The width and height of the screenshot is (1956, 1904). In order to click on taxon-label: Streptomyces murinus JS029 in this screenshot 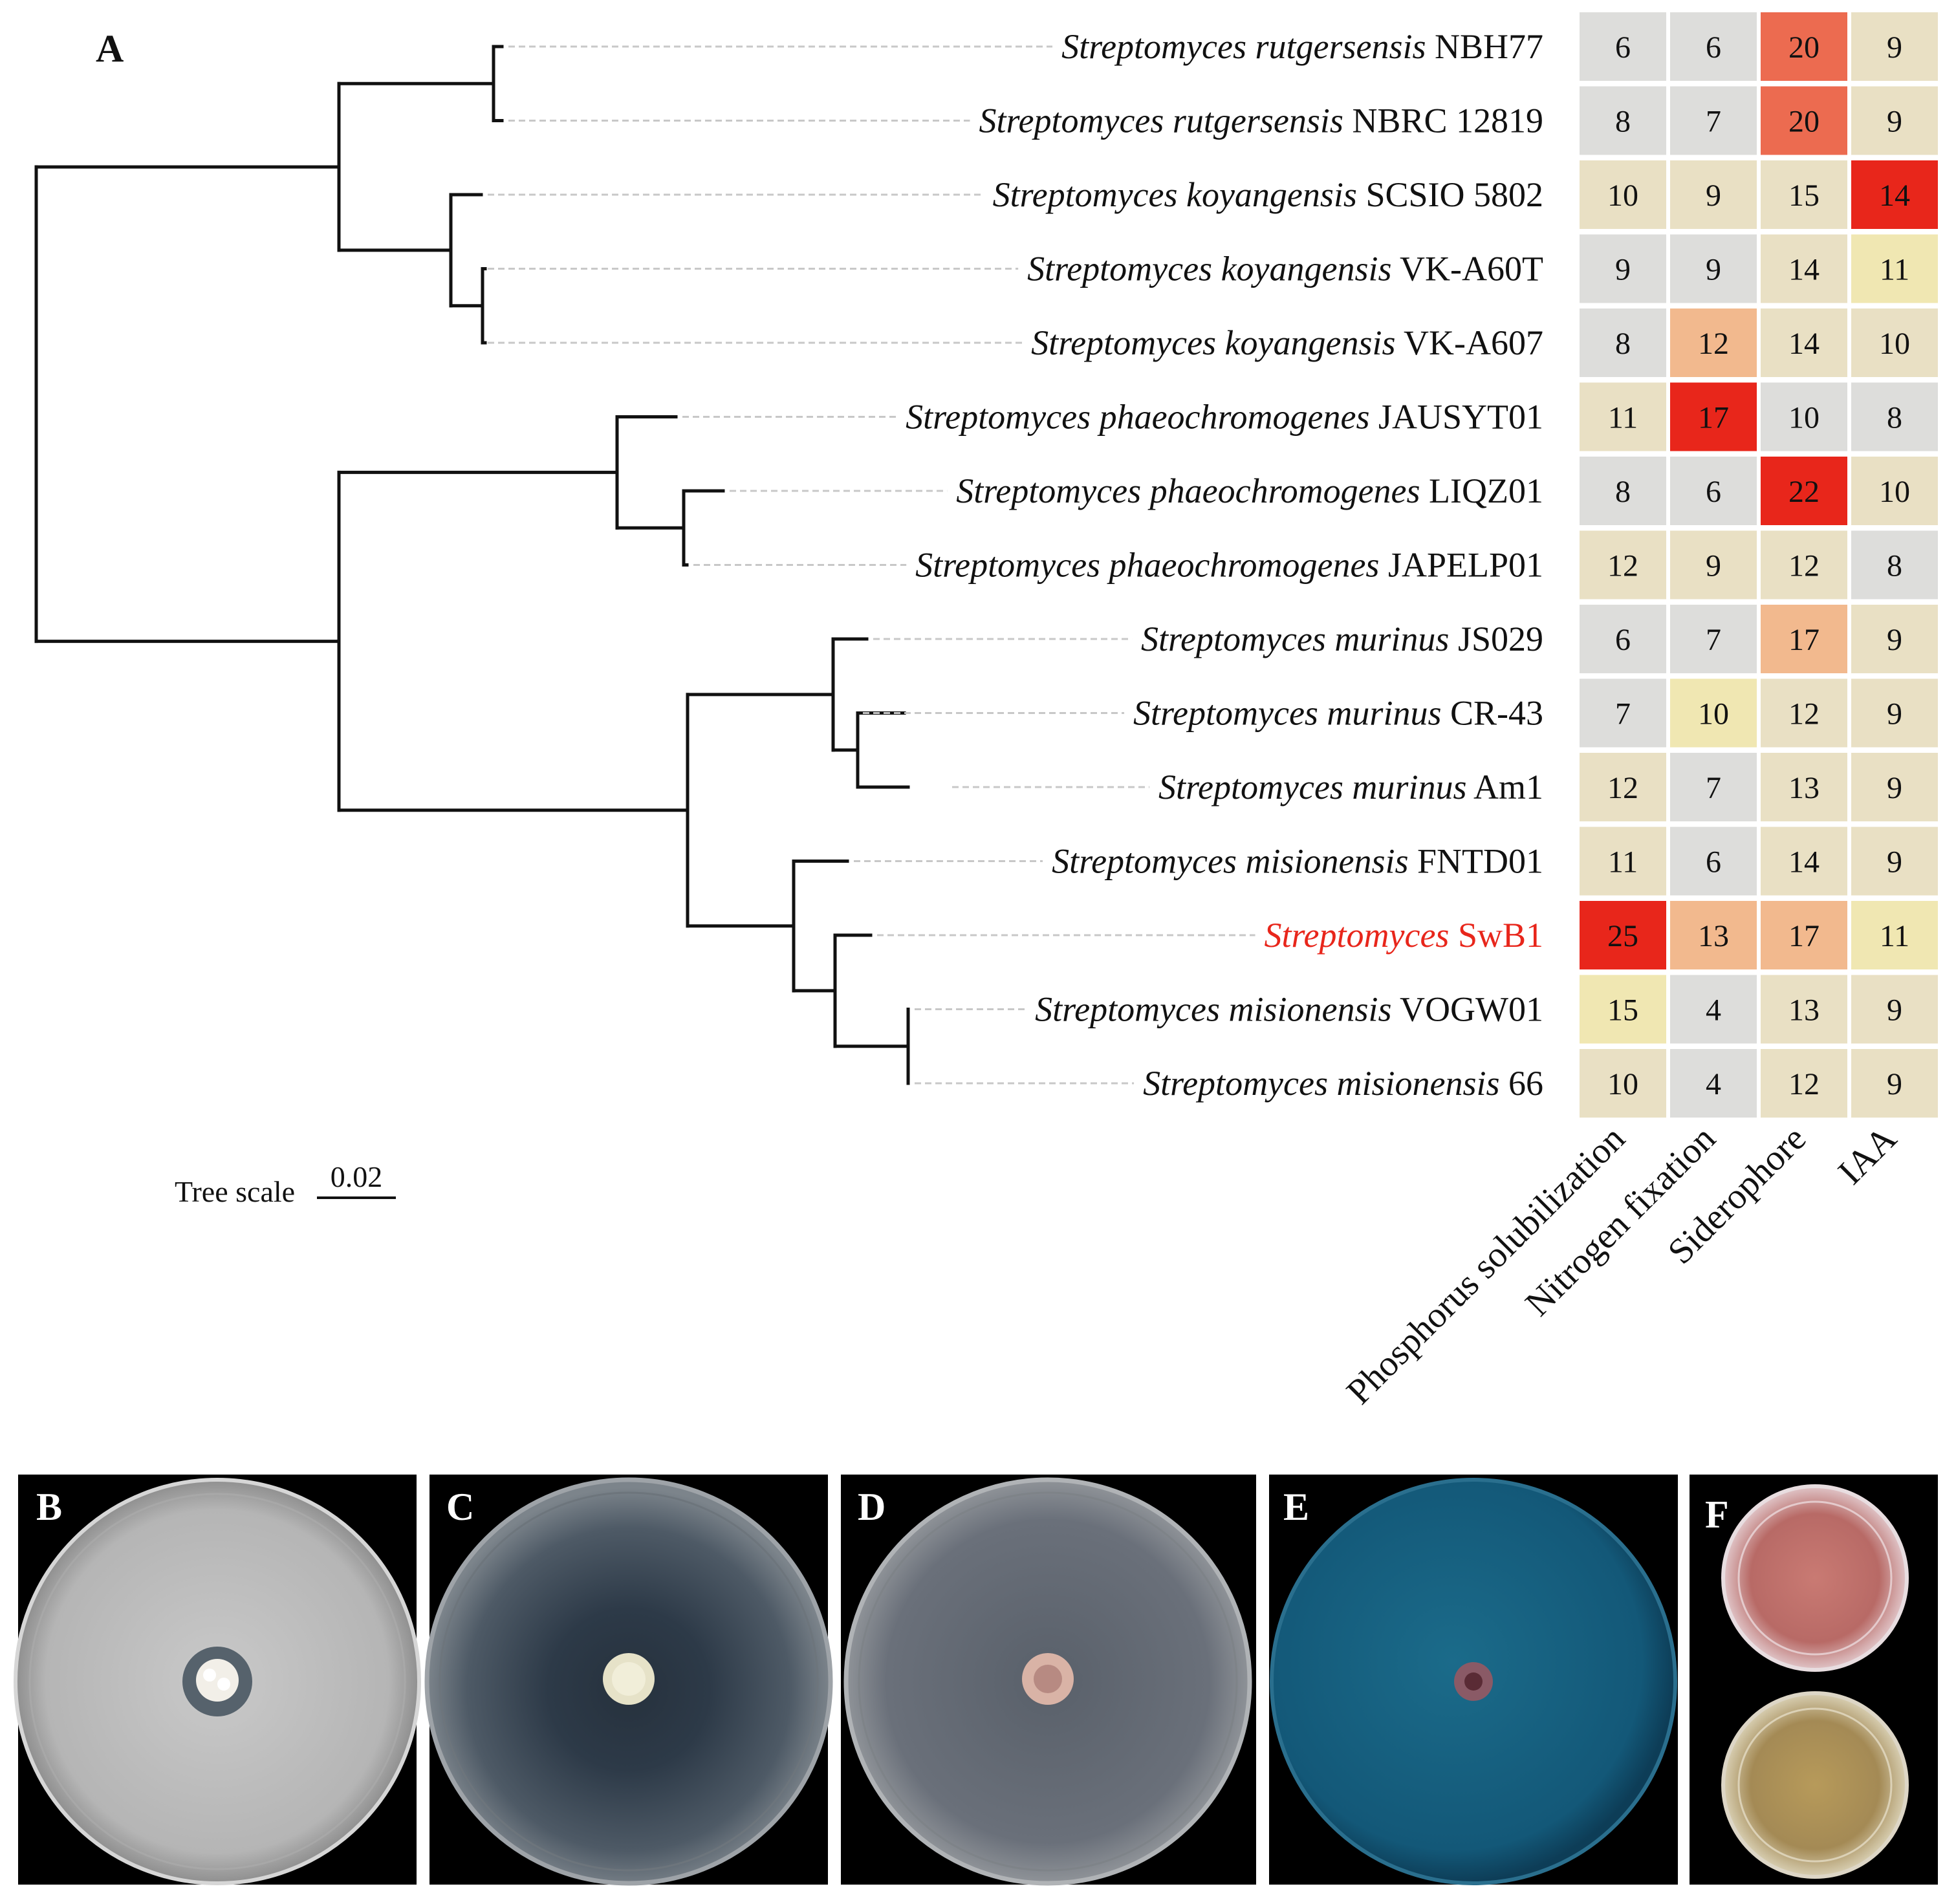, I will do `click(1342, 639)`.